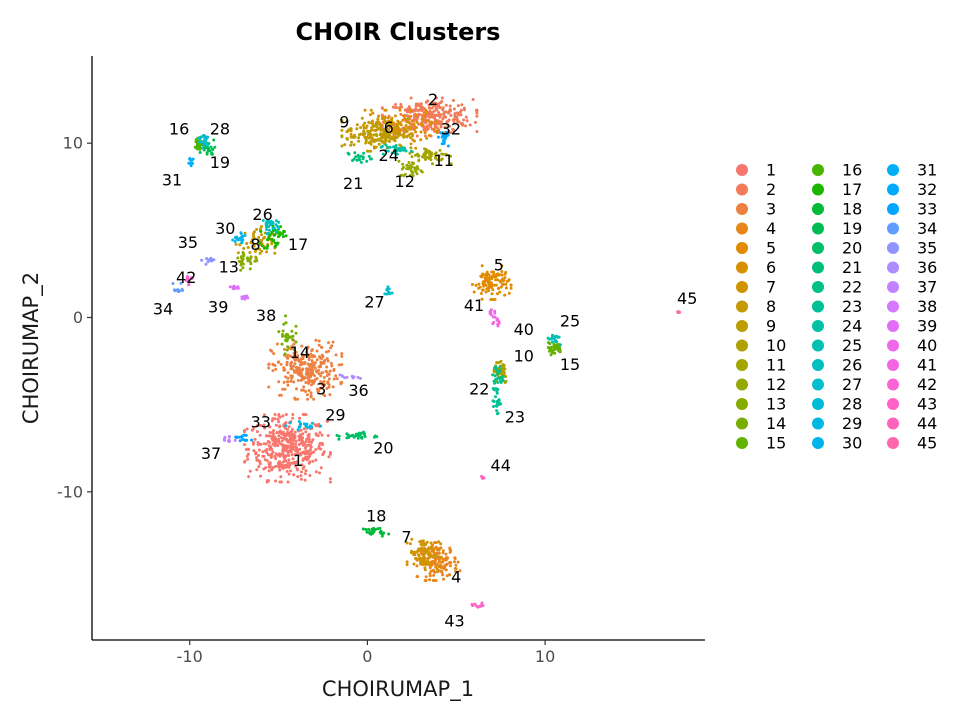 Image resolution: width=960 pixels, height=720 pixels. I want to click on legend-item-45: 45, so click(912, 443).